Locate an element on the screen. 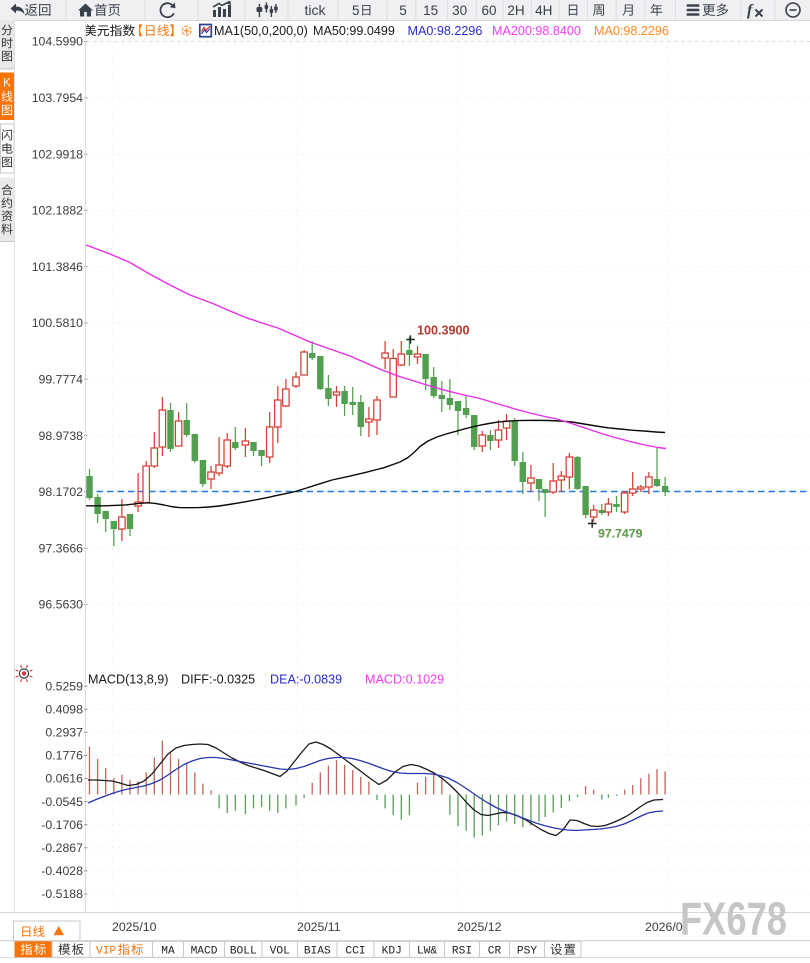 This screenshot has height=963, width=810. svg-text: 15 is located at coordinates (430, 10).